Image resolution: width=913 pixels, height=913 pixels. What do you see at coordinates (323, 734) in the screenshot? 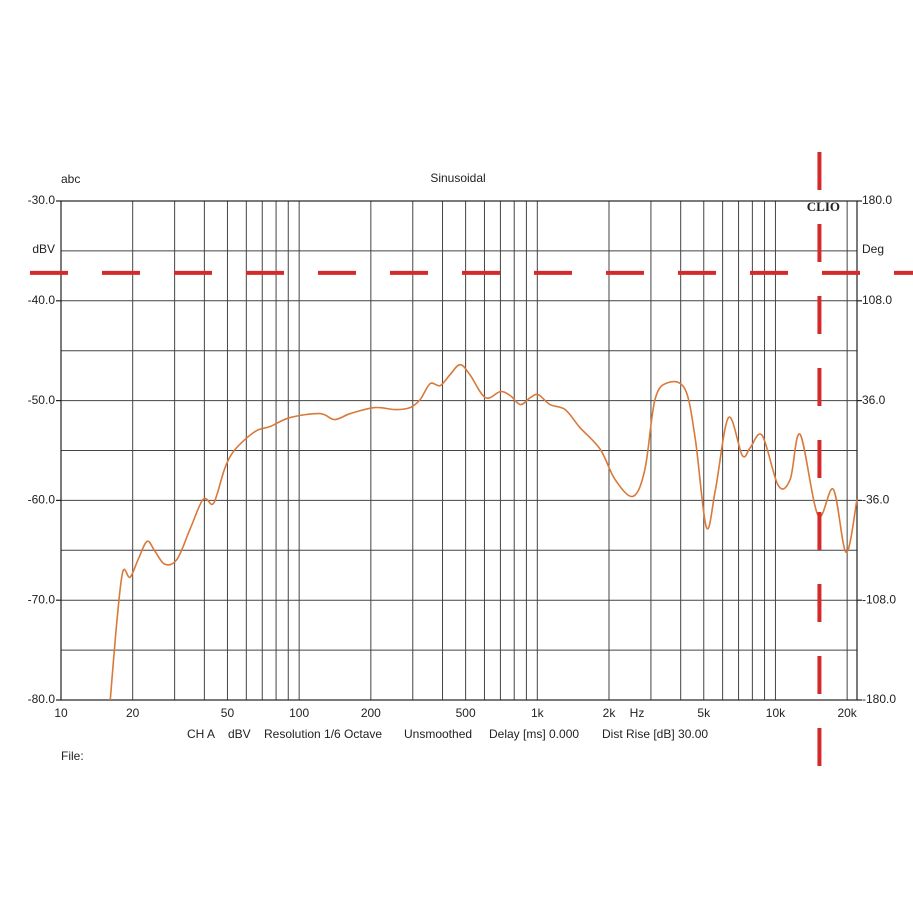
I see `footer-item: Resolution 1/6 Octave` at bounding box center [323, 734].